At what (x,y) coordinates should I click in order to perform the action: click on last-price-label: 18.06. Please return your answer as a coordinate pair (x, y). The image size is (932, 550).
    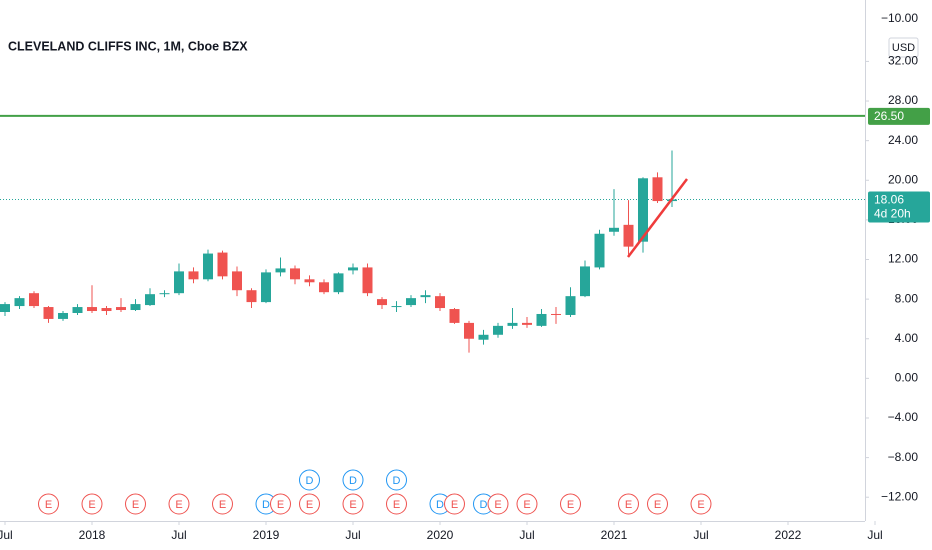
    Looking at the image, I should click on (889, 200).